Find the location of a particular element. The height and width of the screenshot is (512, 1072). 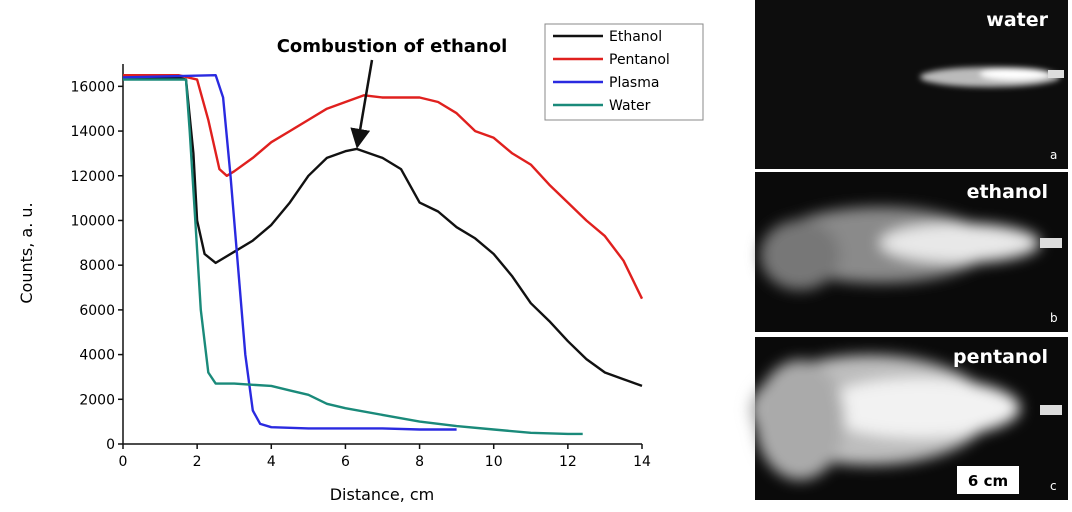

y-tick-label: 4000 is located at coordinates (97, 356).